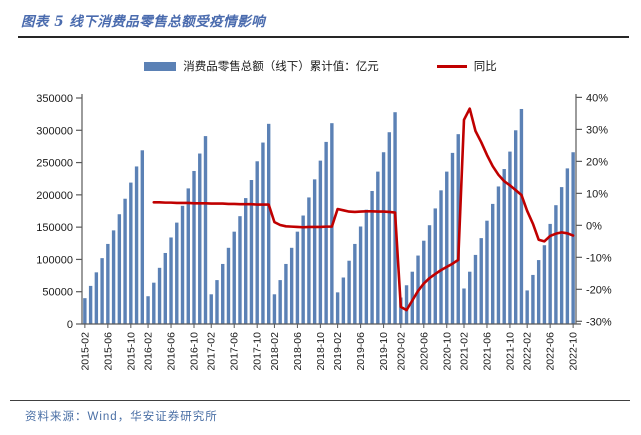 The width and height of the screenshot is (641, 435). What do you see at coordinates (212, 351) in the screenshot?
I see `svg-text: 2017-02` at bounding box center [212, 351].